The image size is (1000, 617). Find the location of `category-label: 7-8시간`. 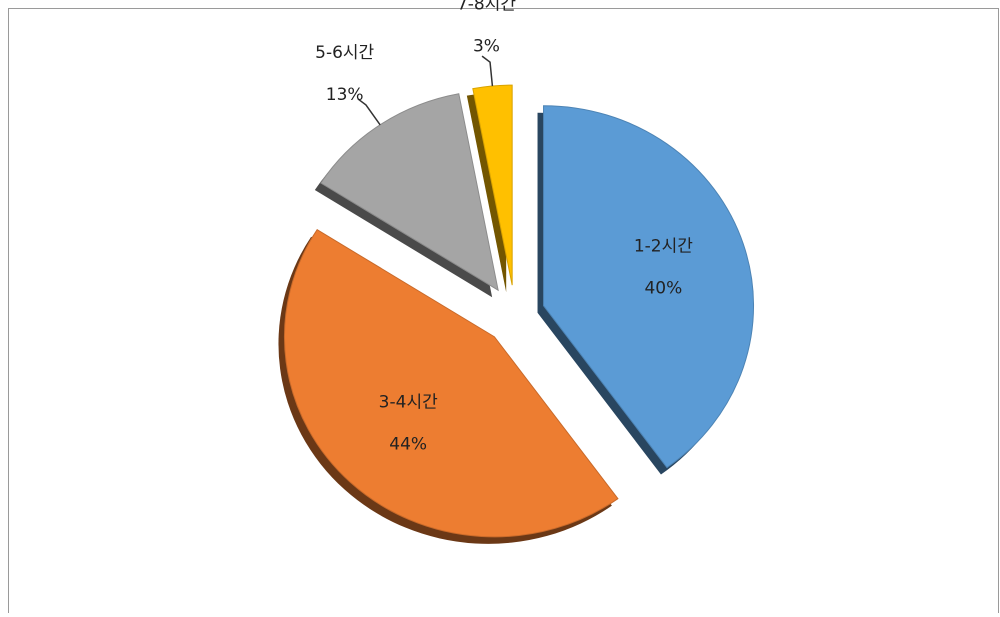

category-label: 7-8시간 is located at coordinates (486, 7).